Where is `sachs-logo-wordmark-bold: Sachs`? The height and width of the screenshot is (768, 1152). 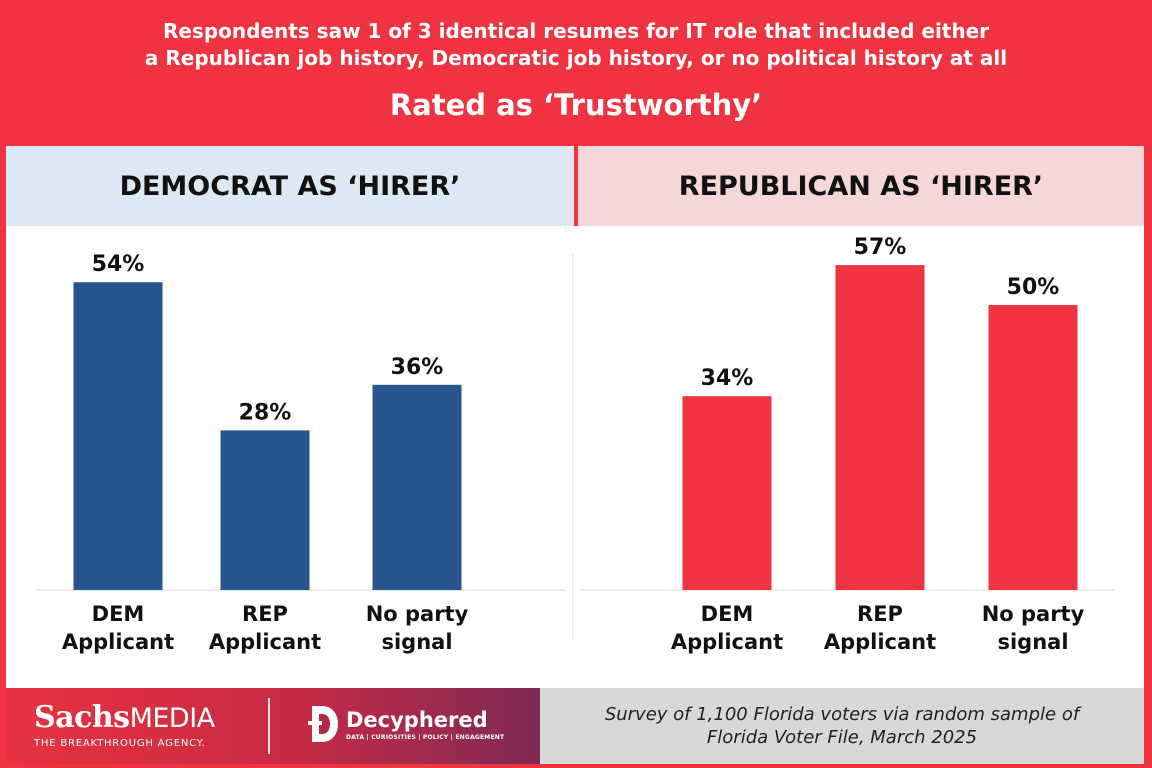
sachs-logo-wordmark-bold: Sachs is located at coordinates (82, 717).